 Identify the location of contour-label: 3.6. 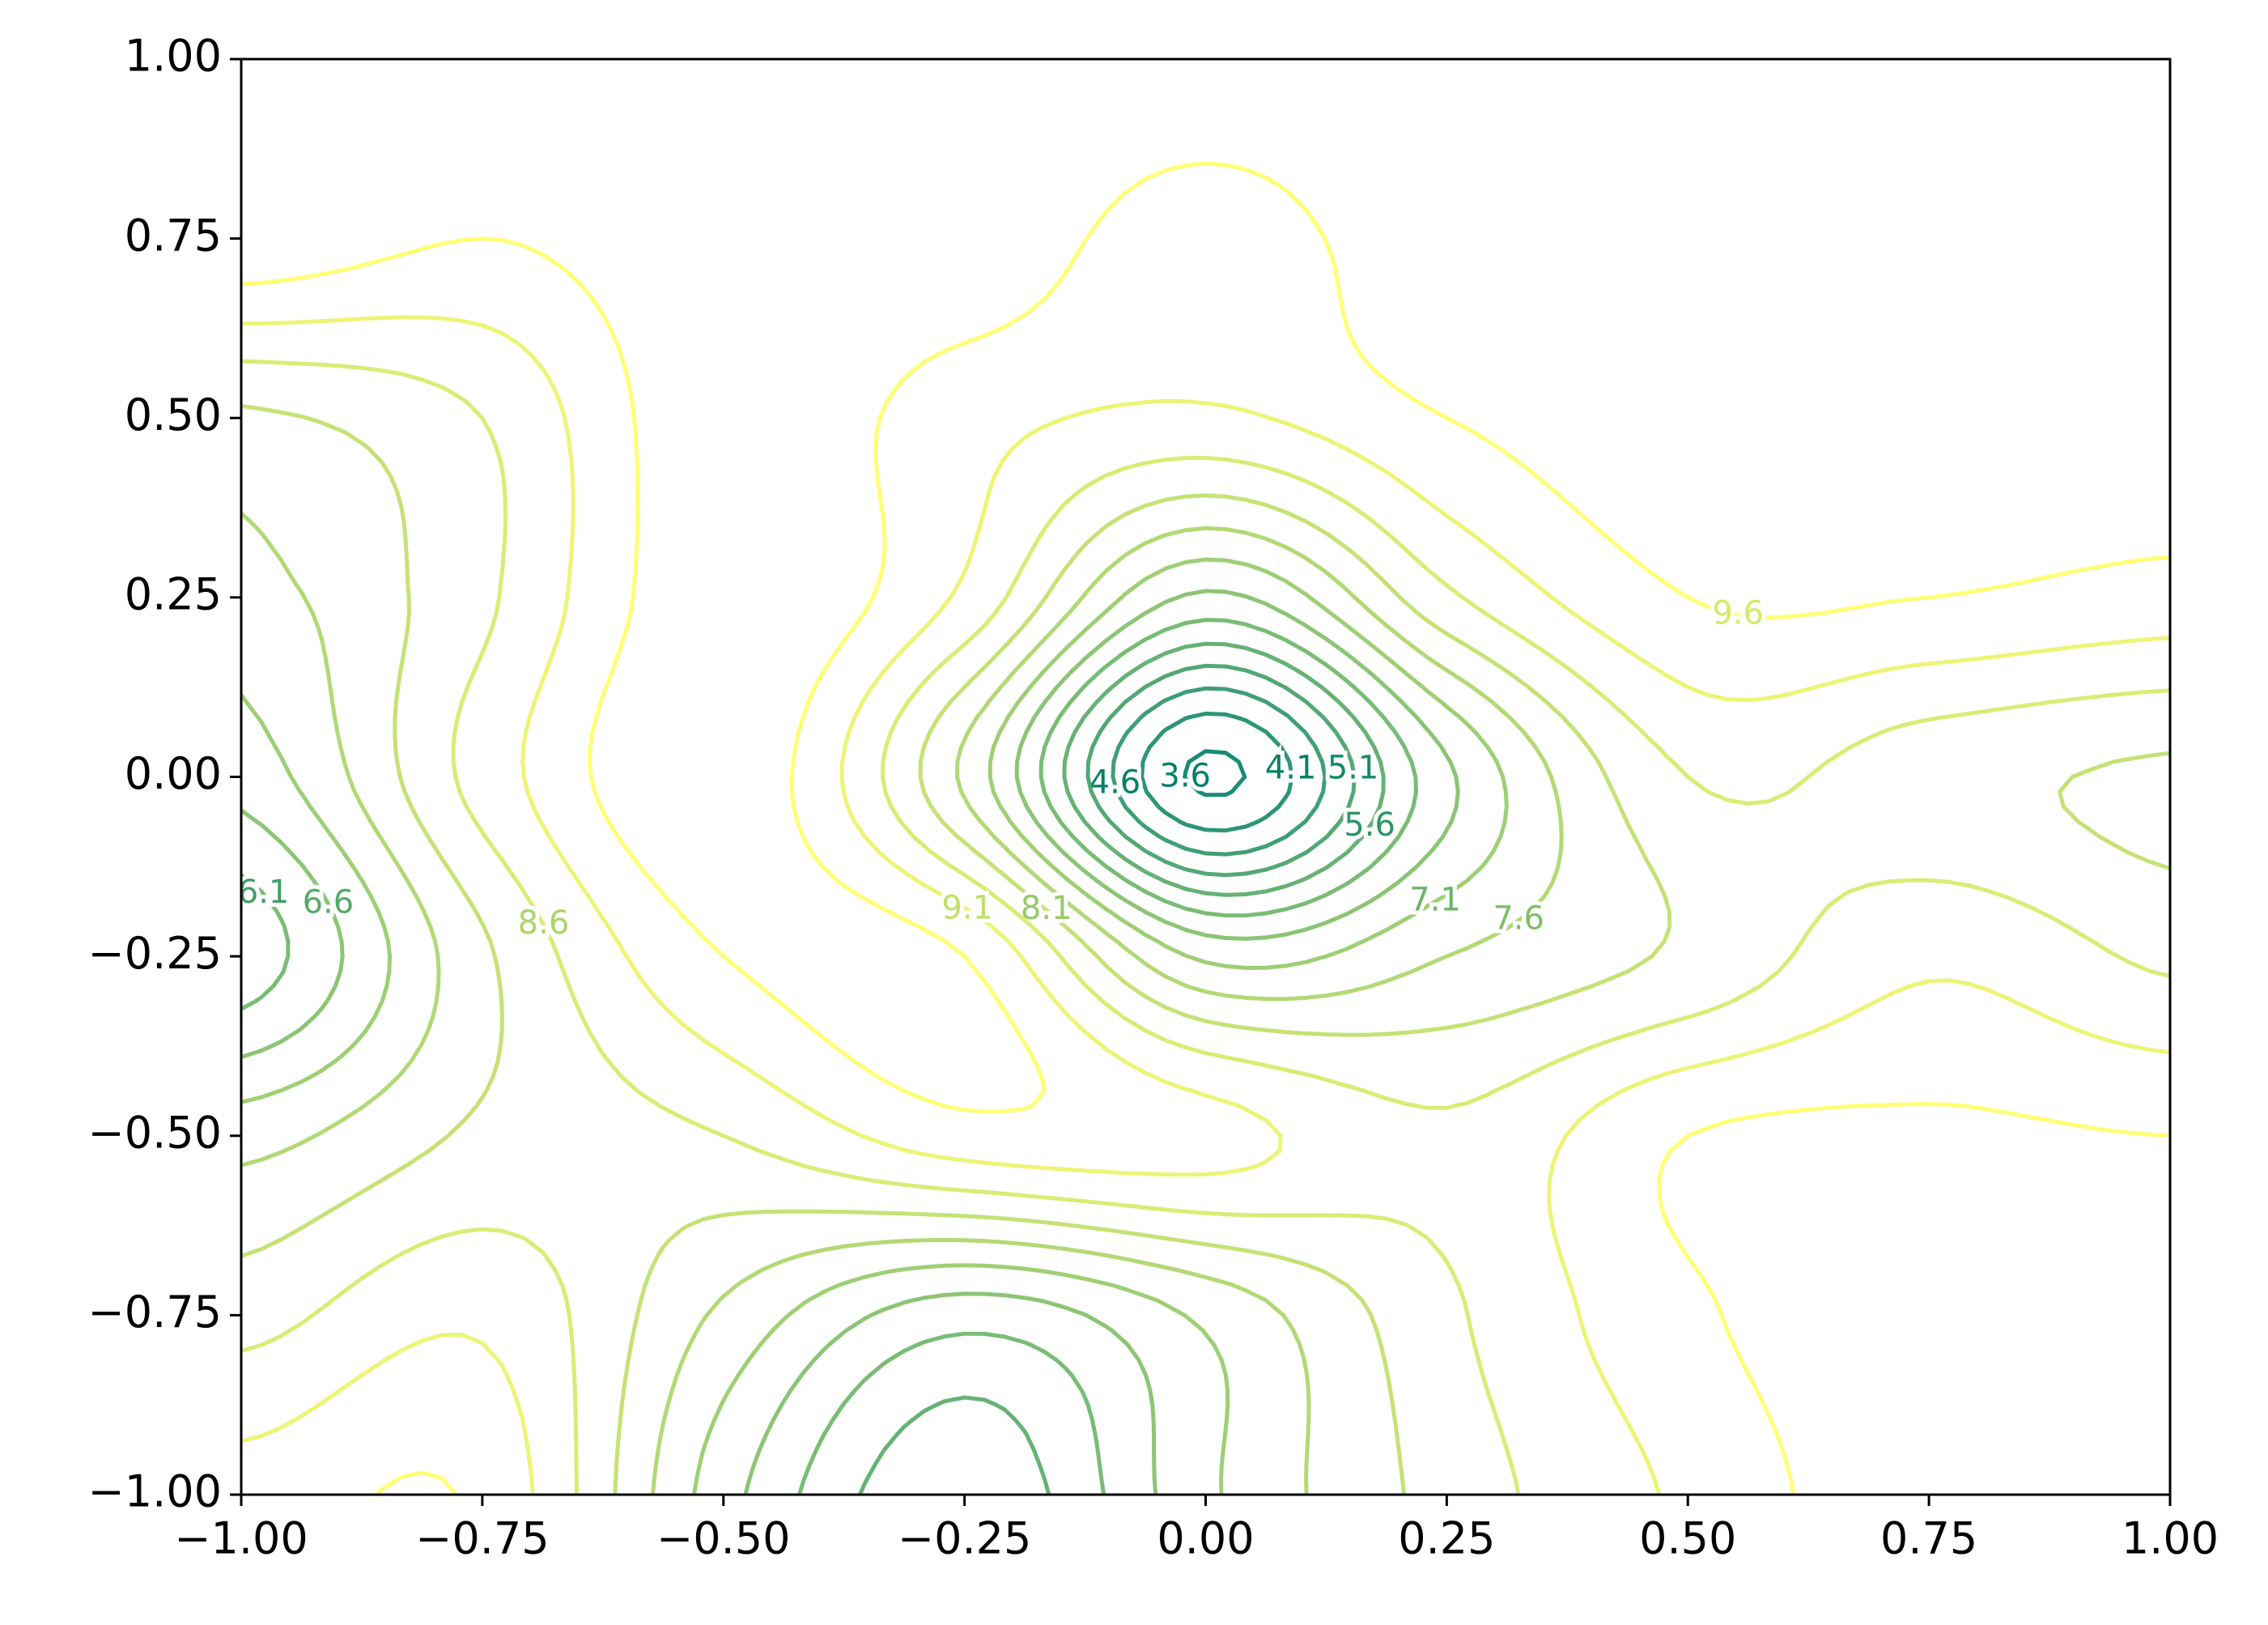
(1185, 776).